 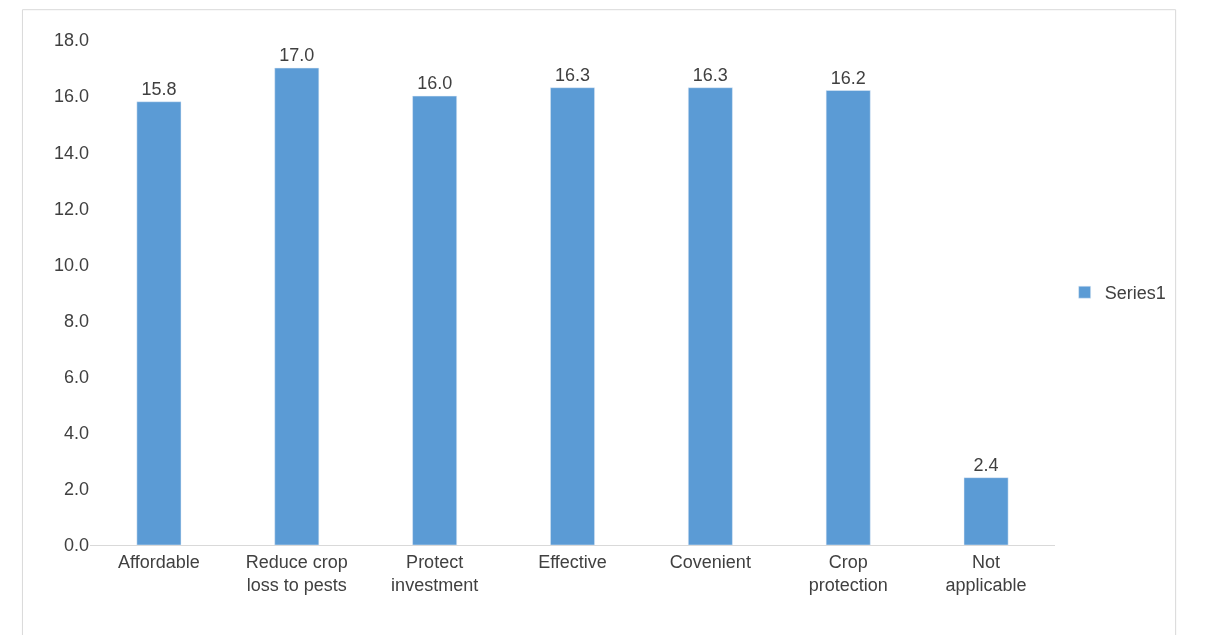 What do you see at coordinates (710, 561) in the screenshot?
I see `x-tick-label: Covenient` at bounding box center [710, 561].